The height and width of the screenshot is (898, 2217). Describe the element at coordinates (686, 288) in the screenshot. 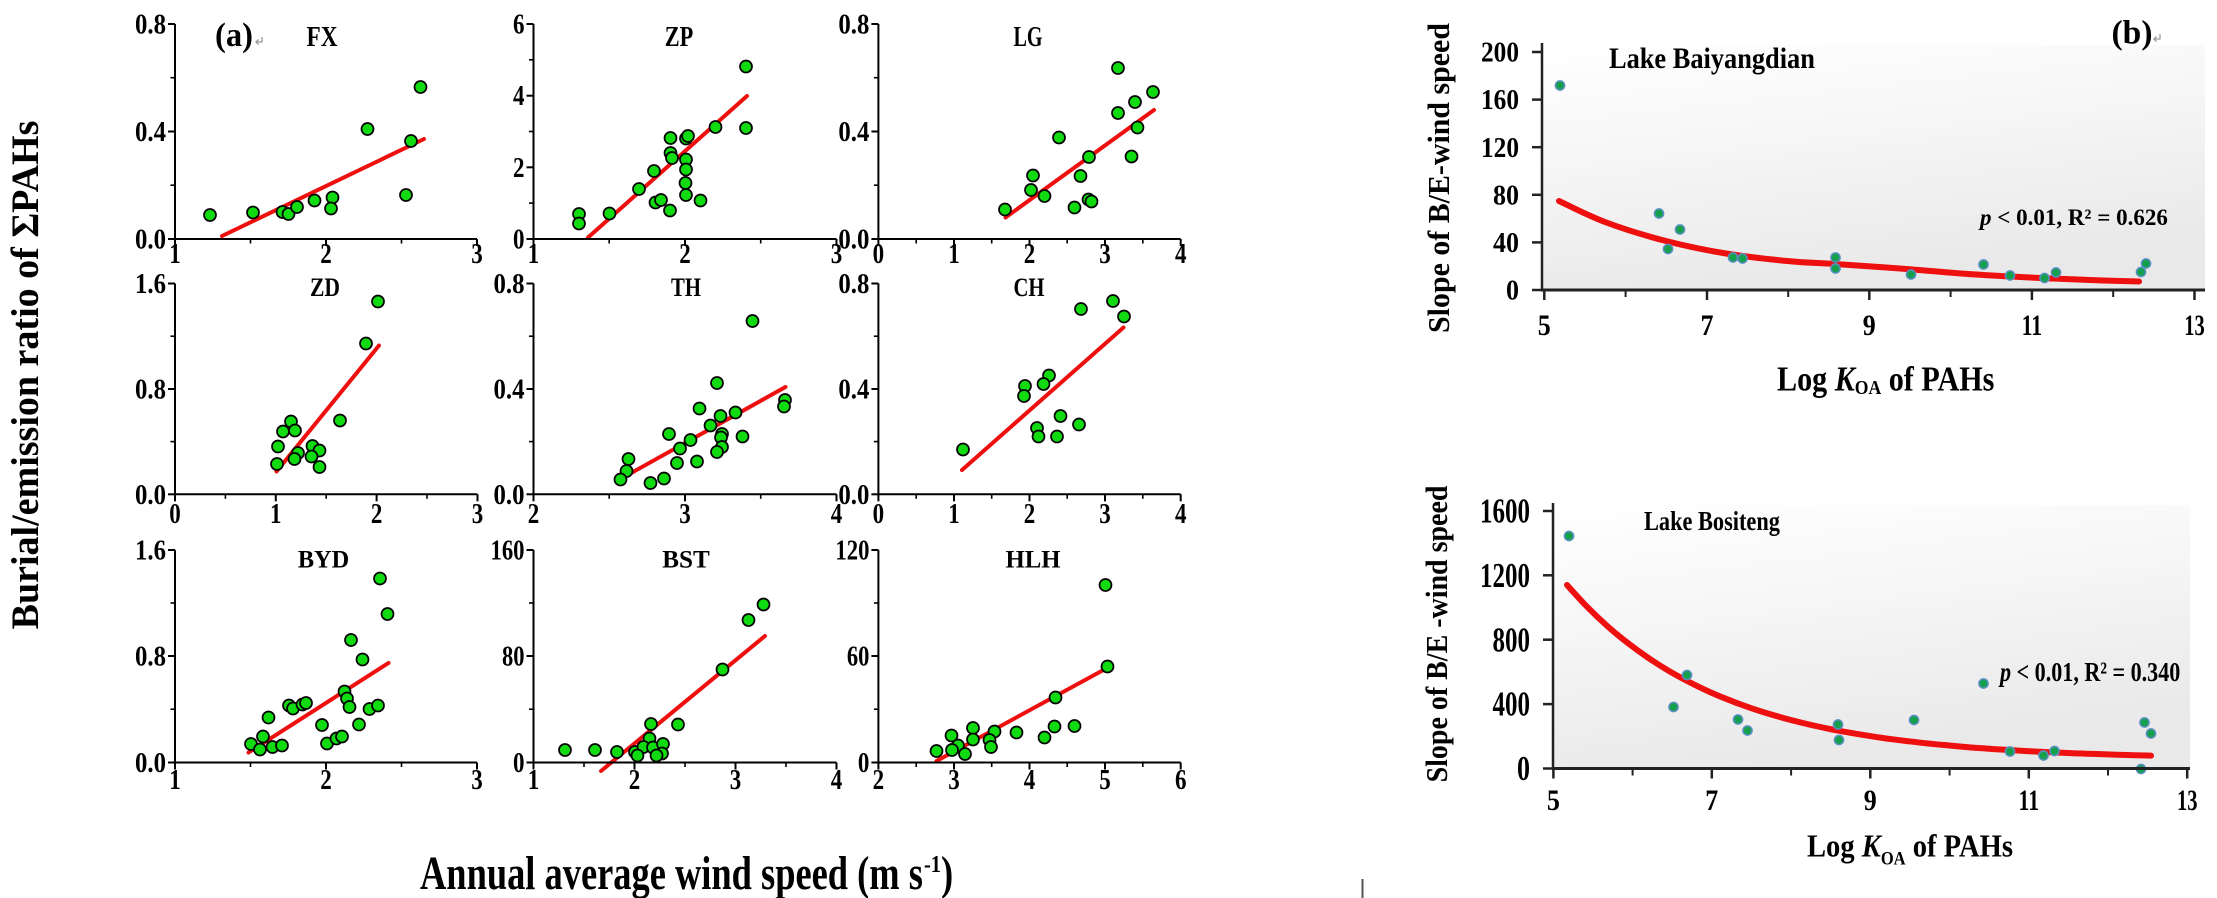

I see `svg-text: TH` at that location.